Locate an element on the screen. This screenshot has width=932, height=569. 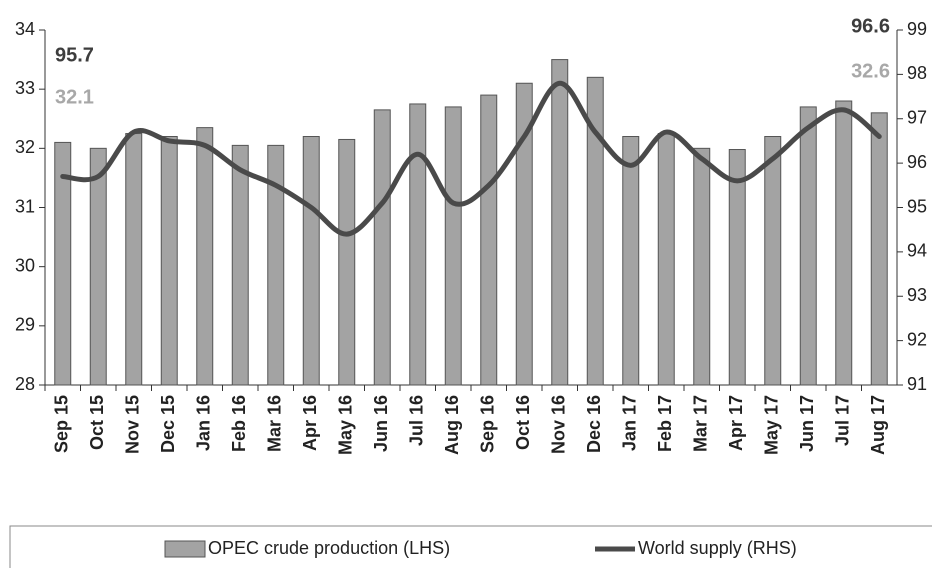
legend-swatch is located at coordinates (185, 549).